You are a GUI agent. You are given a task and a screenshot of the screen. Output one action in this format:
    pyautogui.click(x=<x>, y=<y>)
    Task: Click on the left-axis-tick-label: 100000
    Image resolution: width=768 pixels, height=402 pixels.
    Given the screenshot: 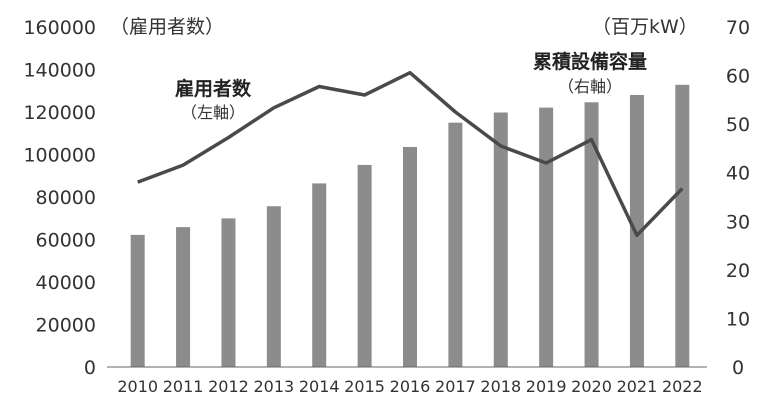 What is the action you would take?
    pyautogui.click(x=59, y=156)
    